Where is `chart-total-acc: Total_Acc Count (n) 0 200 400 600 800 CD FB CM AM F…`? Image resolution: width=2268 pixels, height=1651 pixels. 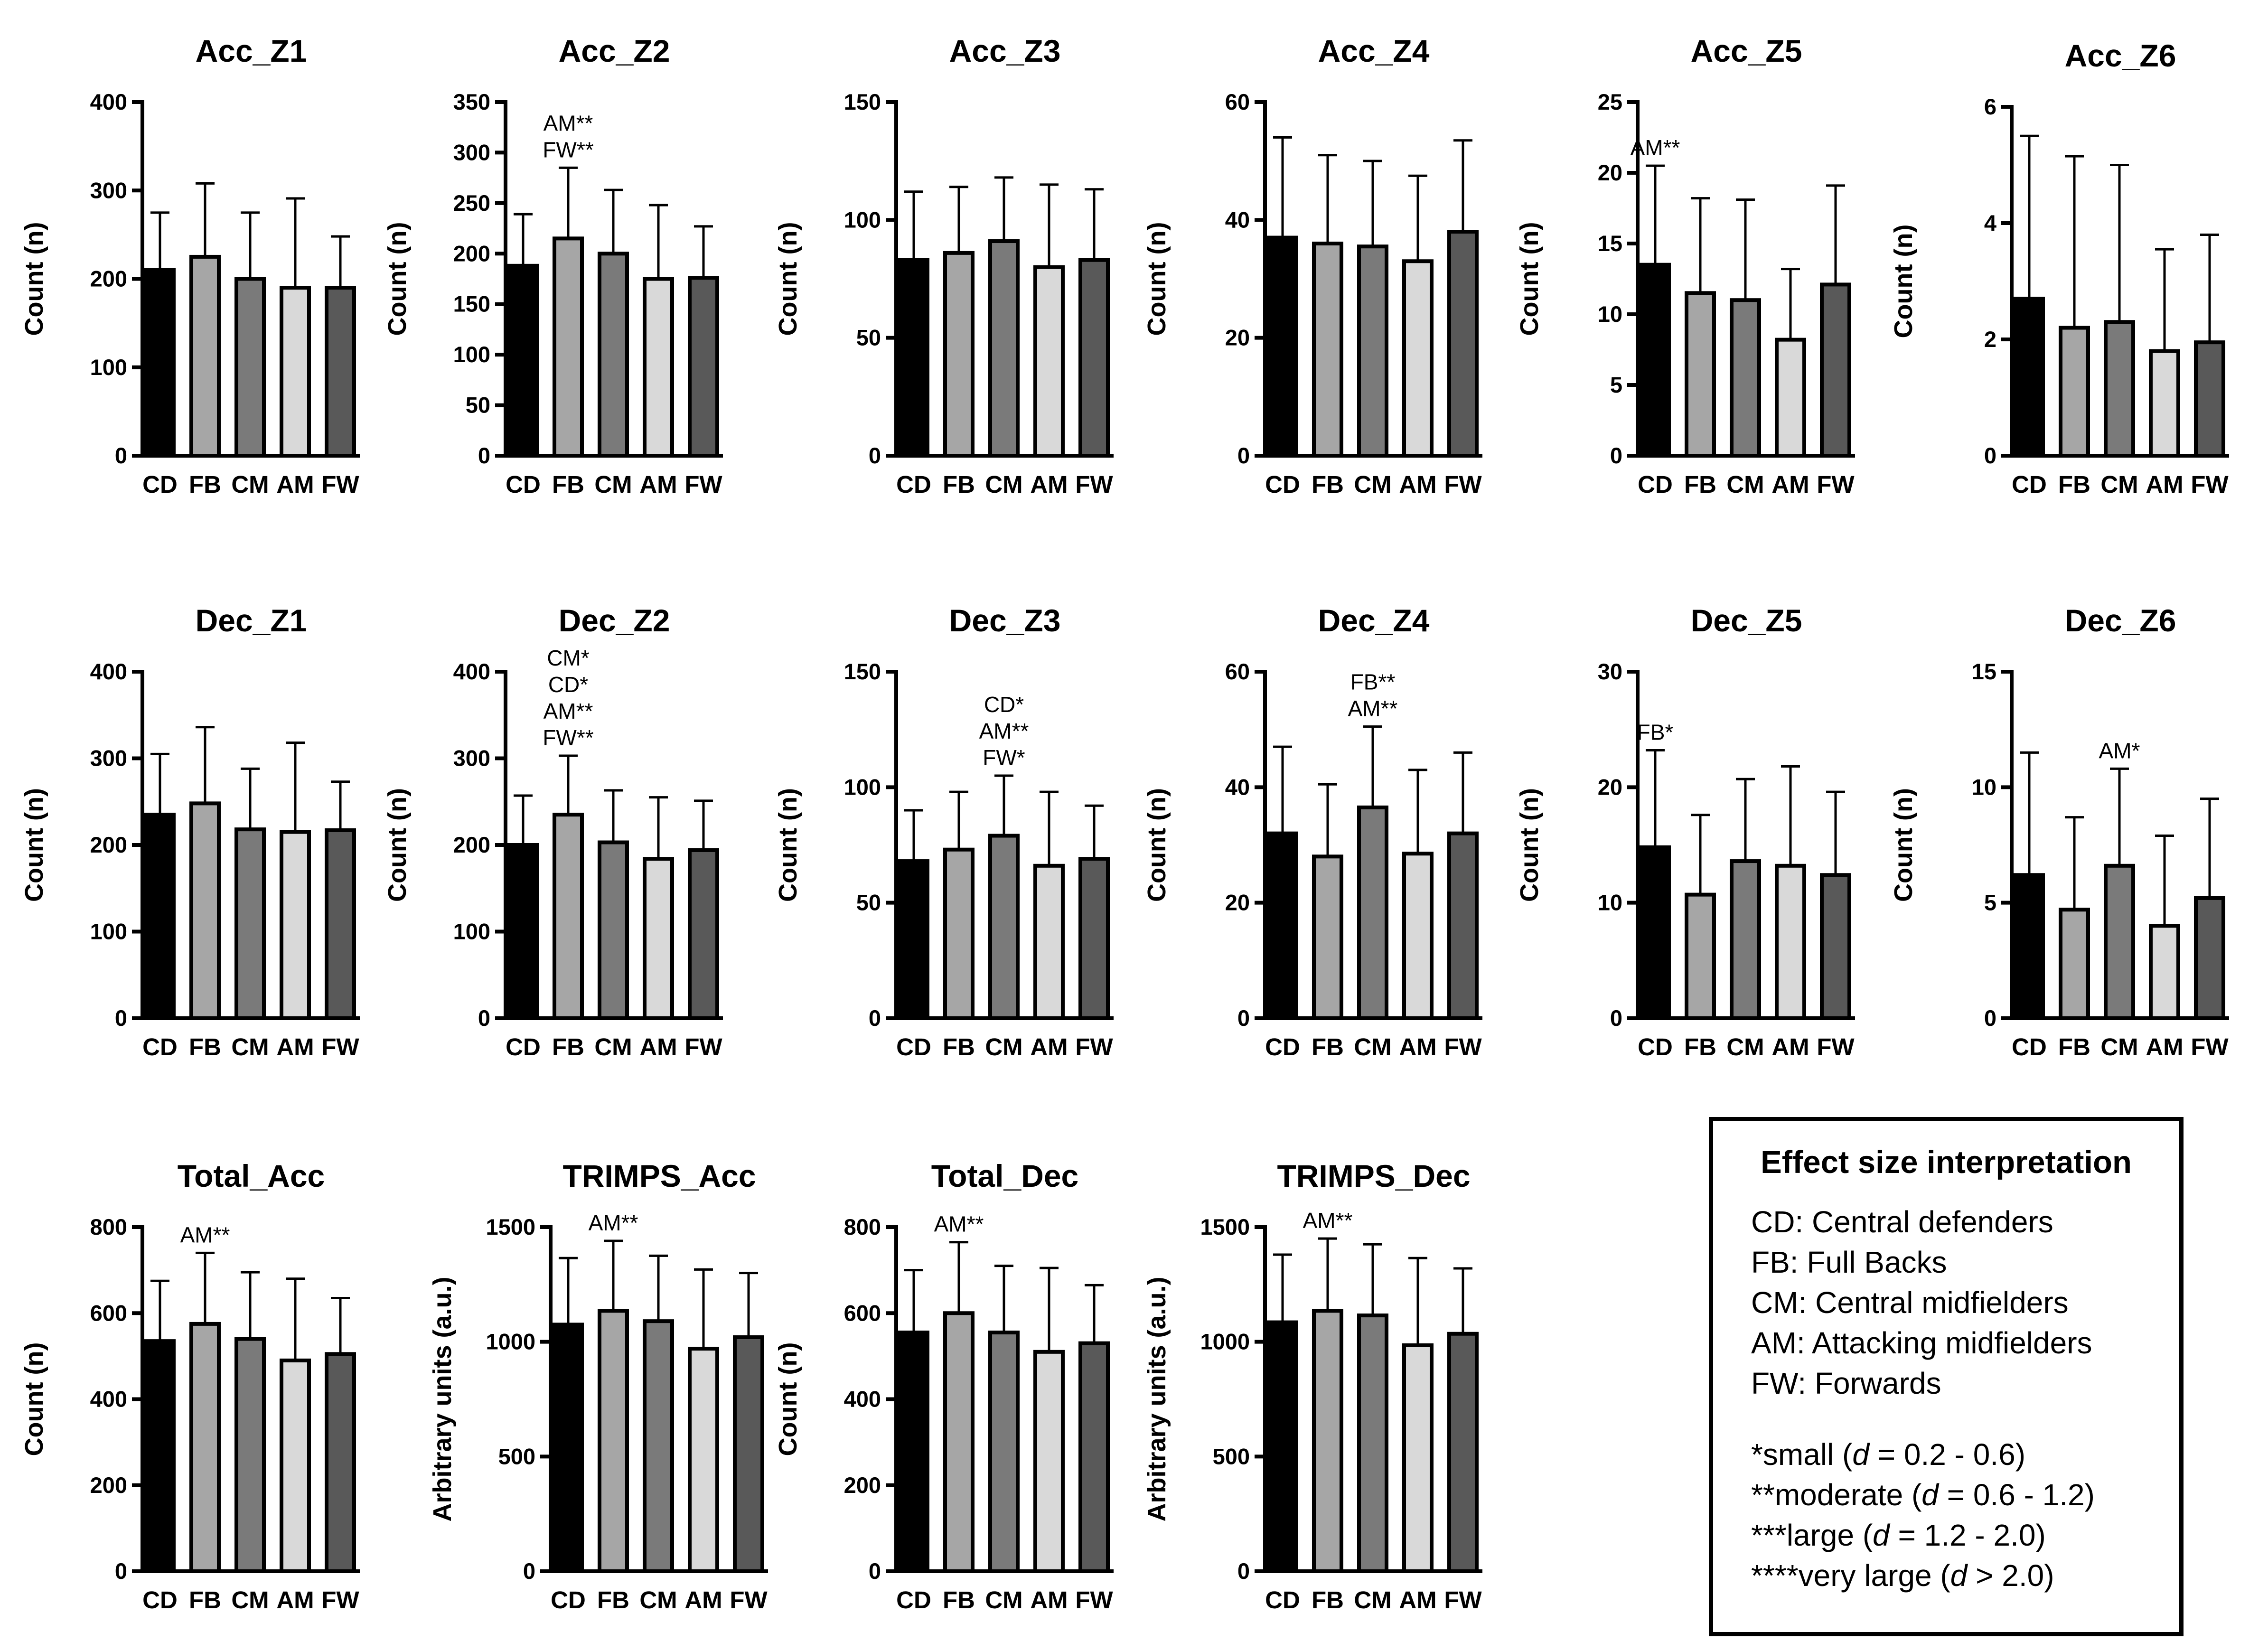
chart-total-acc: Total_Acc Count (n) 0 200 400 600 800 CD FB CM AM F… is located at coordinates (190, 1386).